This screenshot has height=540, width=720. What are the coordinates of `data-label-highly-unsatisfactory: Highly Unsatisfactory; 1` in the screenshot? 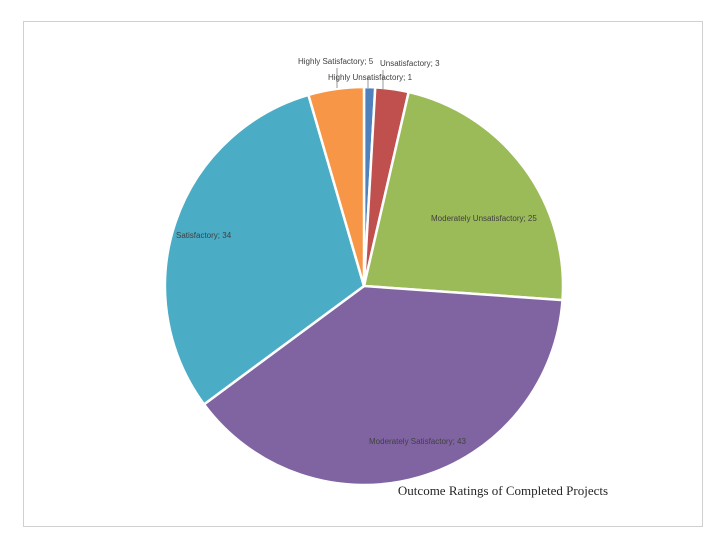 It's located at (370, 77).